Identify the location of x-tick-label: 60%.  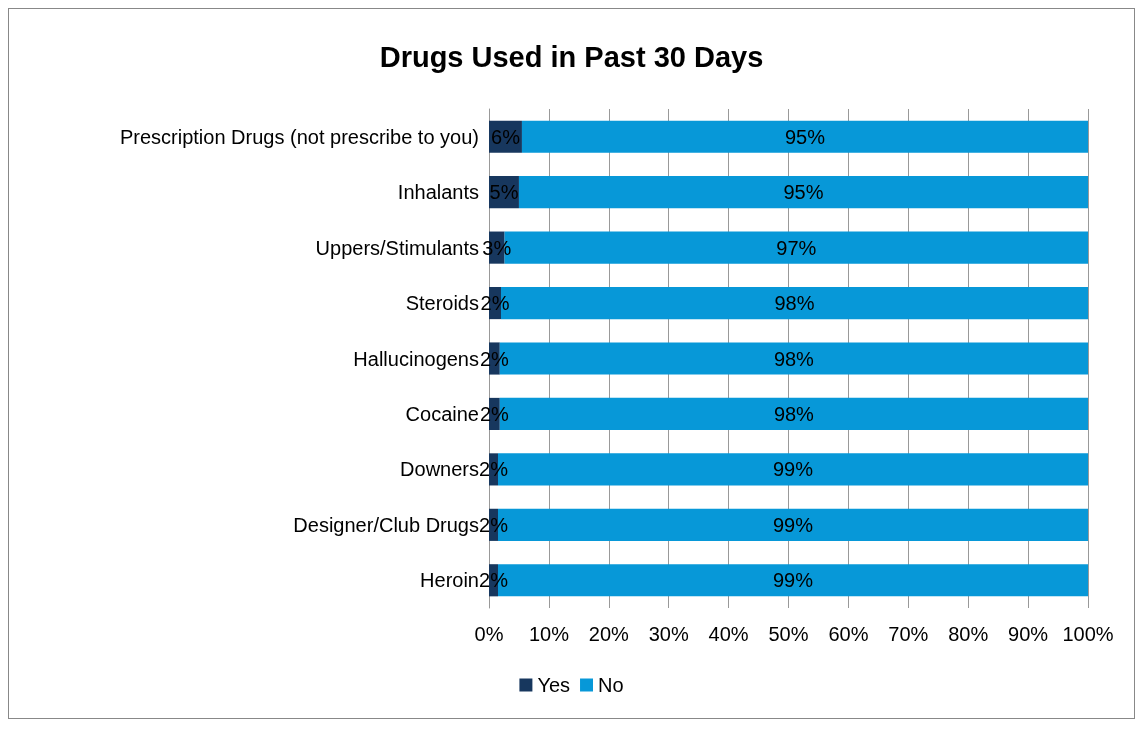
(848, 634).